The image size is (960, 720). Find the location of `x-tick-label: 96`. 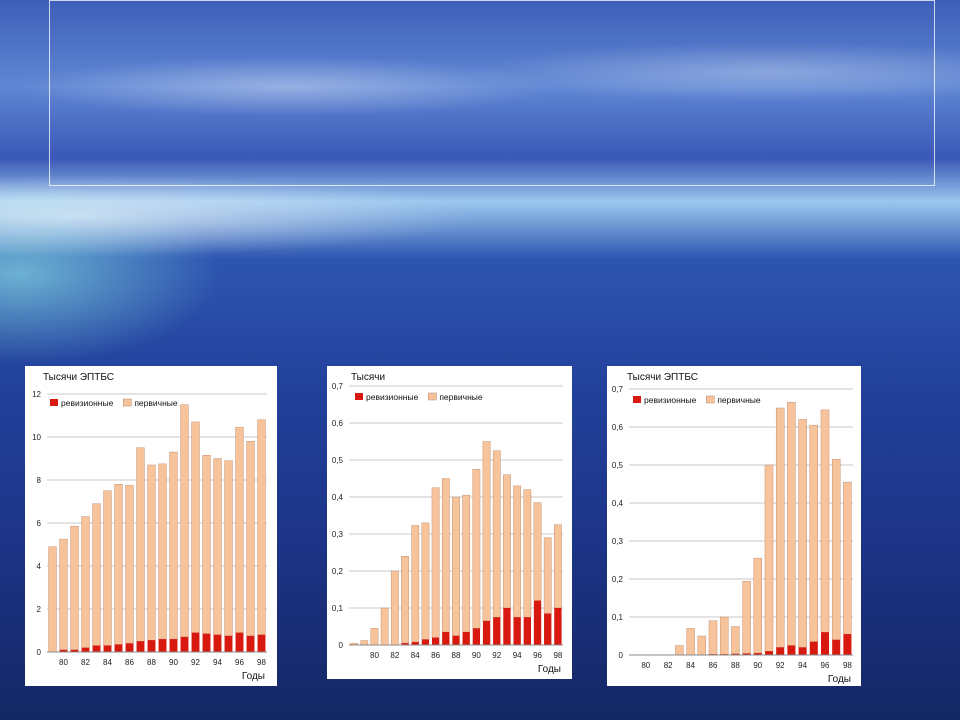

x-tick-label: 96 is located at coordinates (825, 665).